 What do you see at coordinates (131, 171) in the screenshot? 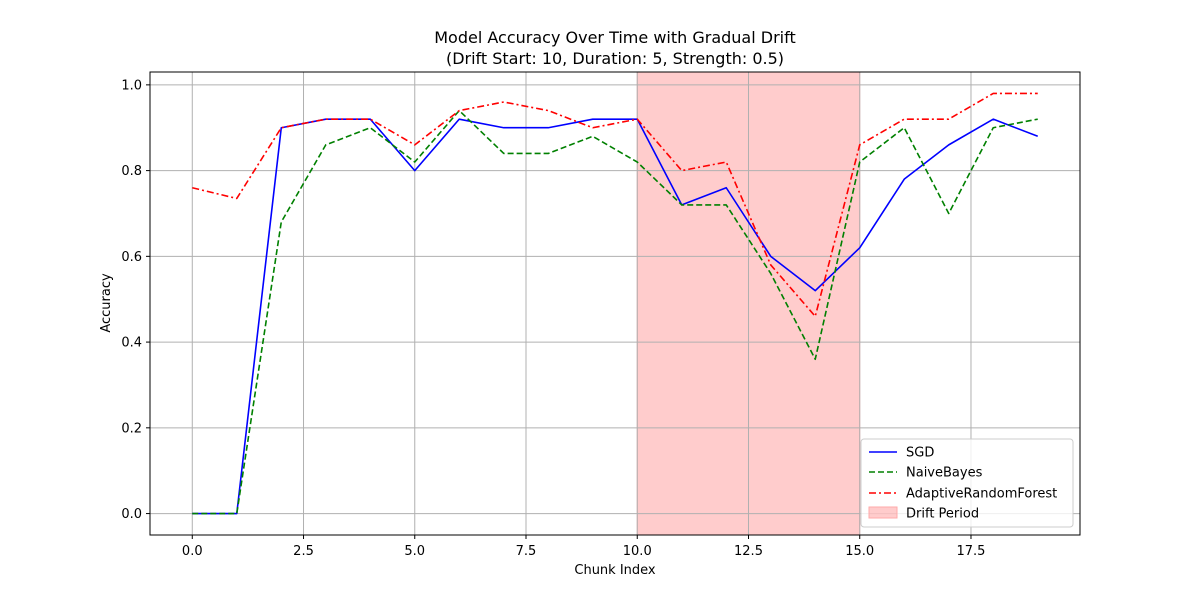
I see `y-tick-label: 0.8` at bounding box center [131, 171].